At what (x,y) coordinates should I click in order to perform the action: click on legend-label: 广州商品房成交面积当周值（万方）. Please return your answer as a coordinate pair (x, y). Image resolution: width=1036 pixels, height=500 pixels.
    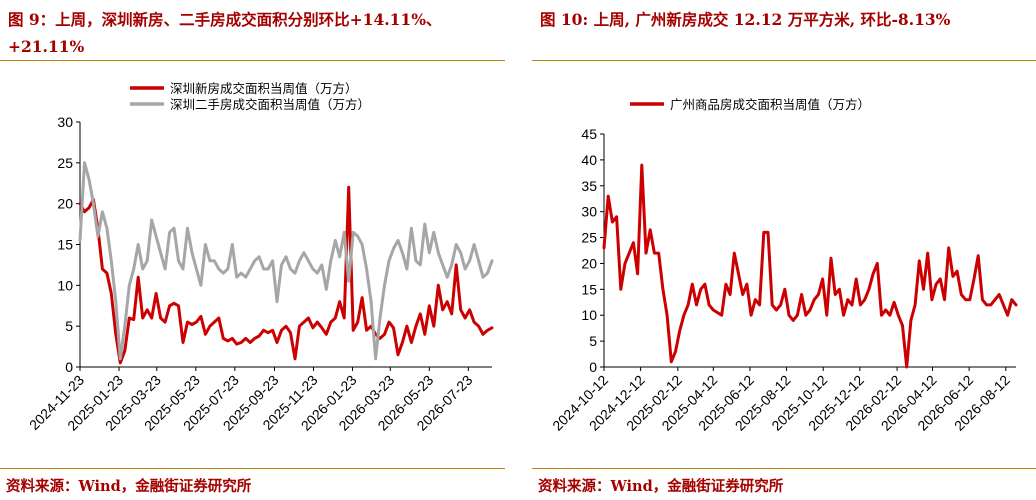
    Looking at the image, I should click on (770, 104).